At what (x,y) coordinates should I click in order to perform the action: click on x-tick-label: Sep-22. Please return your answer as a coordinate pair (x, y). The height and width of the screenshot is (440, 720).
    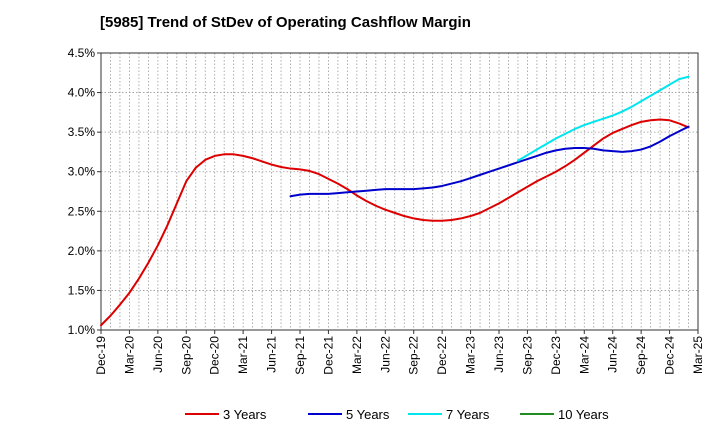
    Looking at the image, I should click on (414, 355).